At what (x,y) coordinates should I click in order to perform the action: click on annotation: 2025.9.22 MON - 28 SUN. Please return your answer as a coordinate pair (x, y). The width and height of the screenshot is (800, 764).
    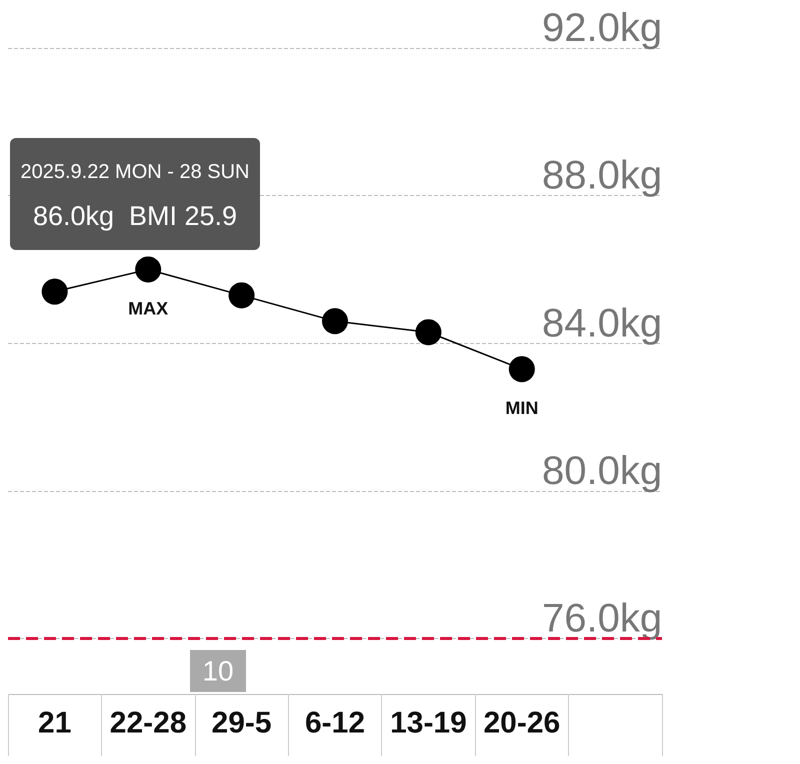
    Looking at the image, I should click on (135, 172).